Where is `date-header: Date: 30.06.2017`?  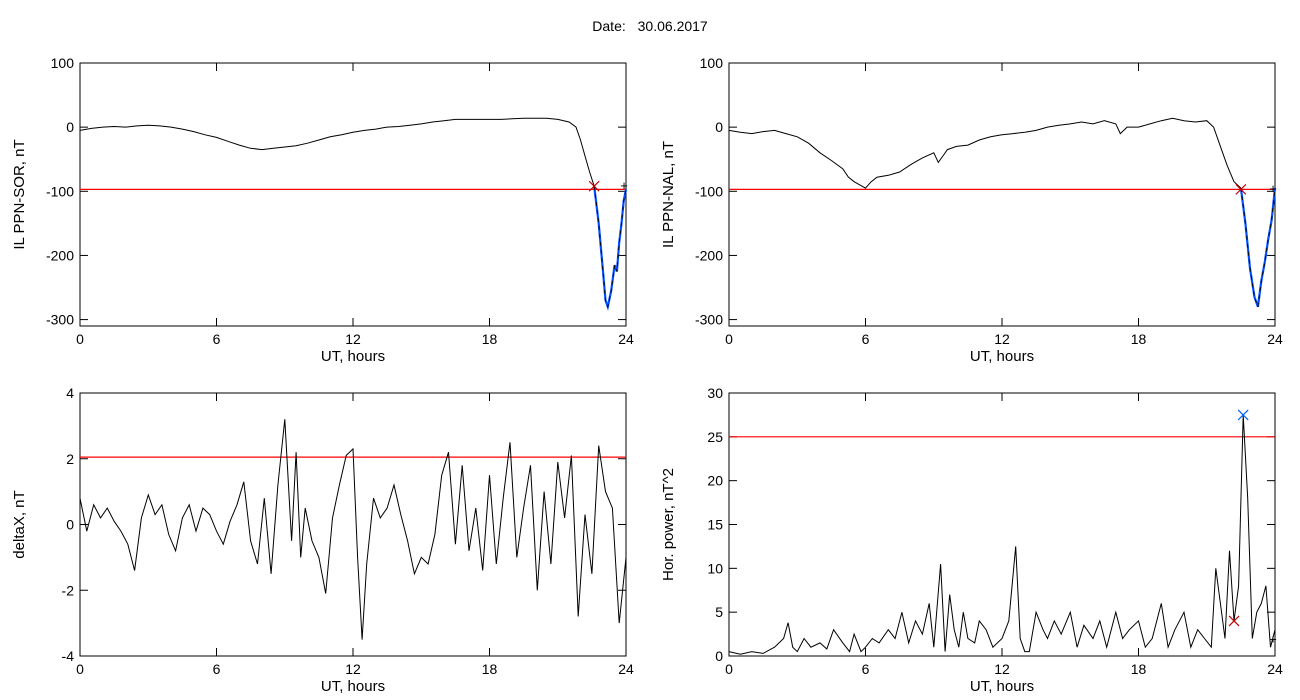 date-header: Date: 30.06.2017 is located at coordinates (650, 29).